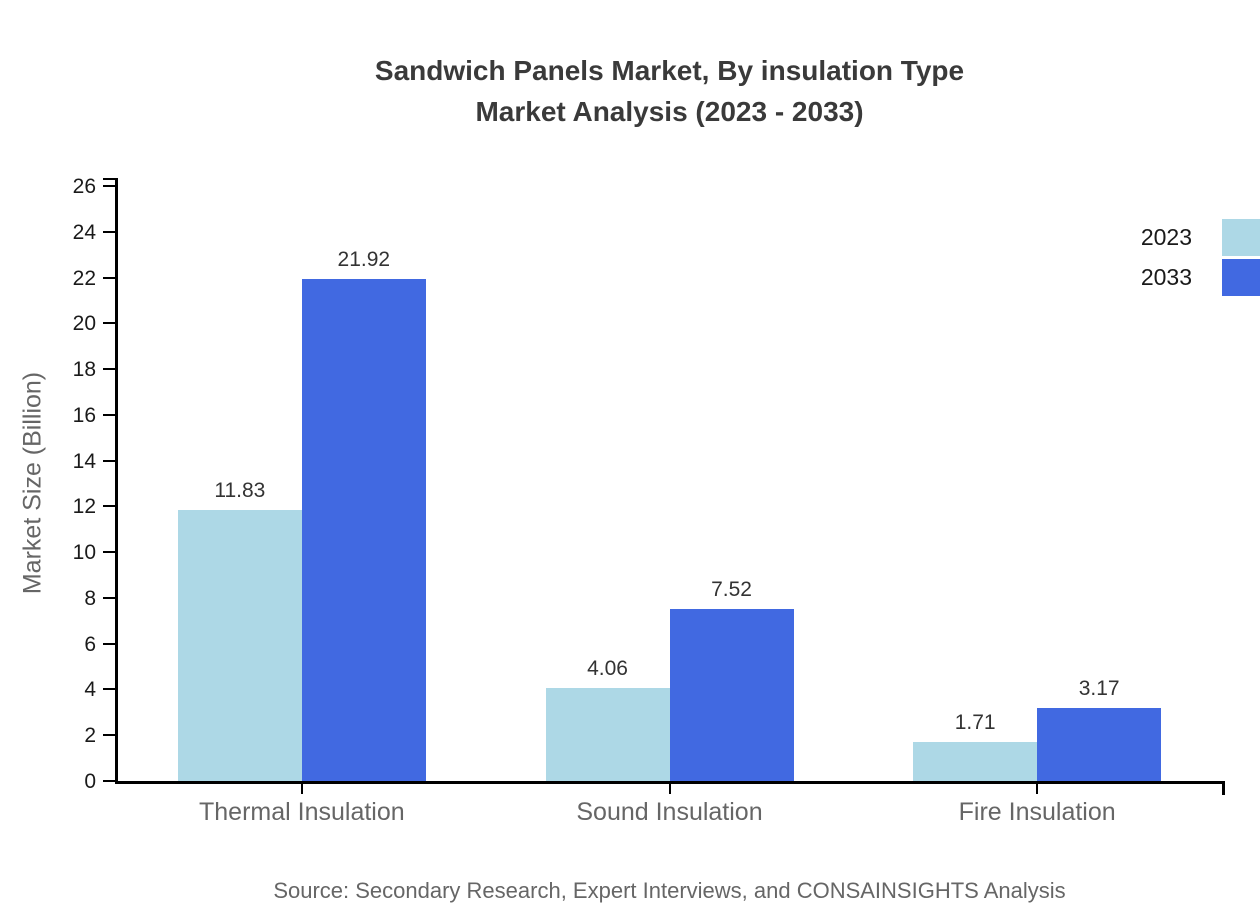 This screenshot has height=920, width=1260. I want to click on y-axis-tick-label: 16, so click(84, 415).